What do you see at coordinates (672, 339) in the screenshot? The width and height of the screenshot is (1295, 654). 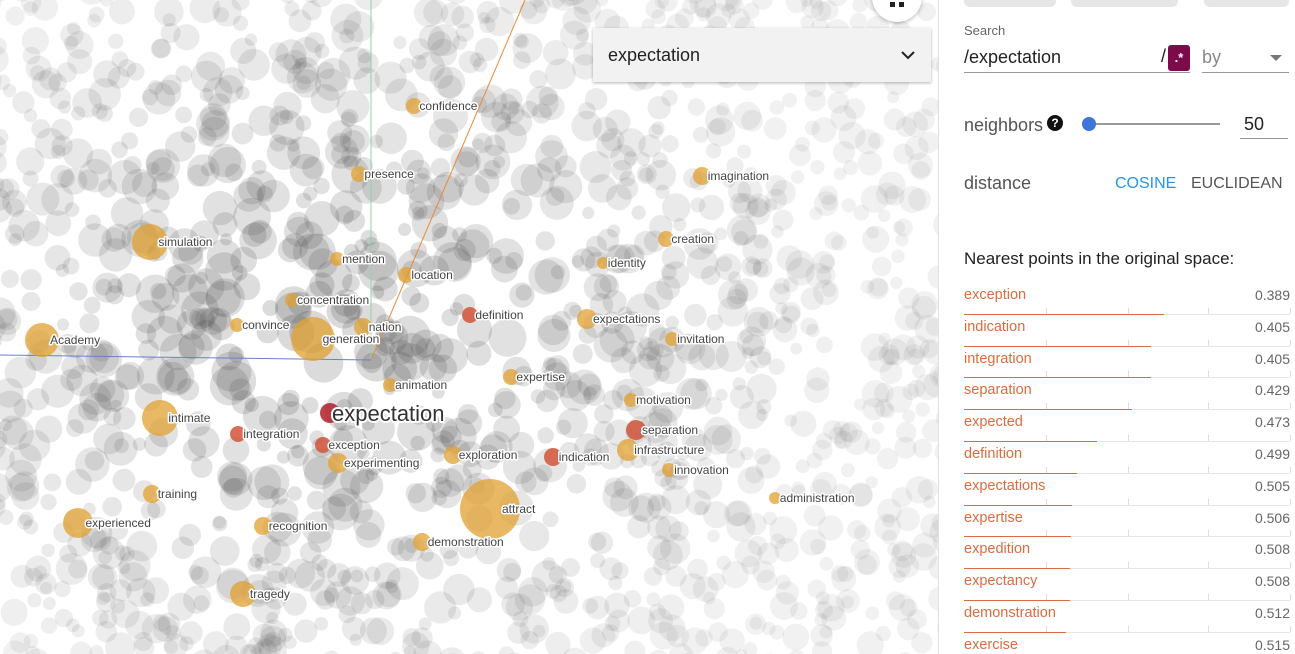 I see `point-invitation` at bounding box center [672, 339].